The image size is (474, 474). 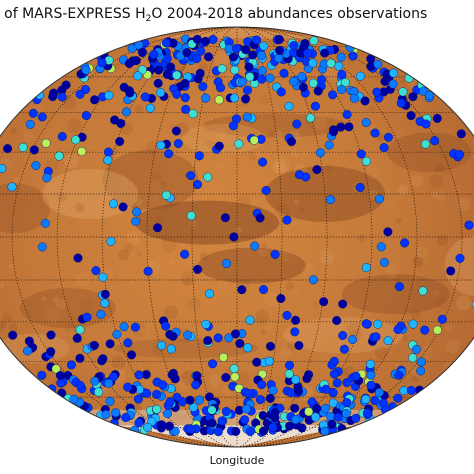 I want to click on albedo-blotch, so click(x=459, y=265).